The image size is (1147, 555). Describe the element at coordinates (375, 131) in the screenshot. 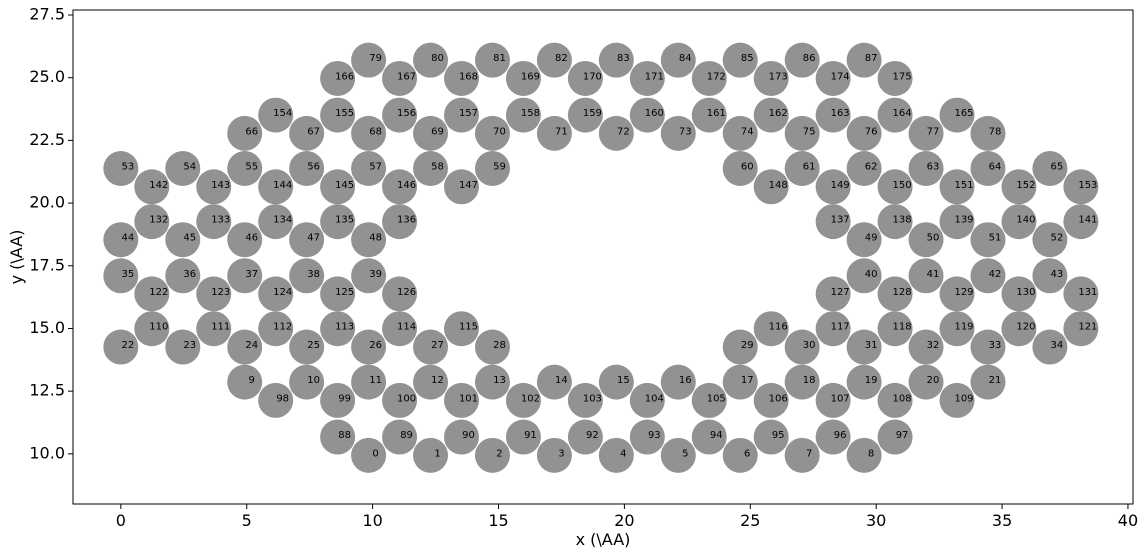

I see `atom-label-68: 68` at that location.